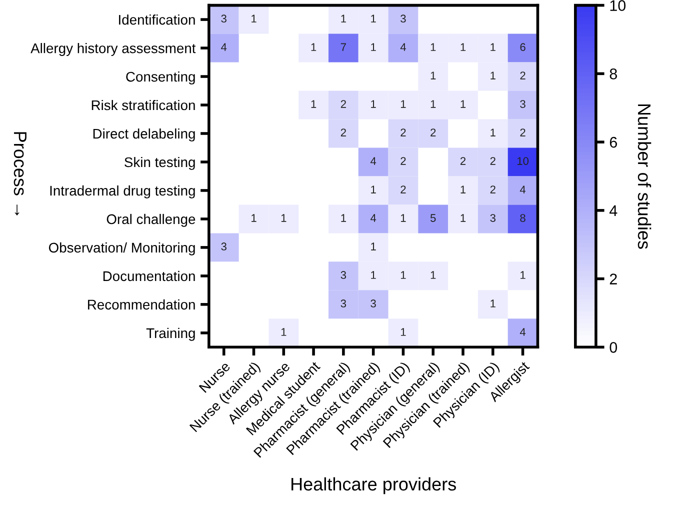 The width and height of the screenshot is (685, 530). I want to click on y-tick-label: Documentation, so click(149, 276).